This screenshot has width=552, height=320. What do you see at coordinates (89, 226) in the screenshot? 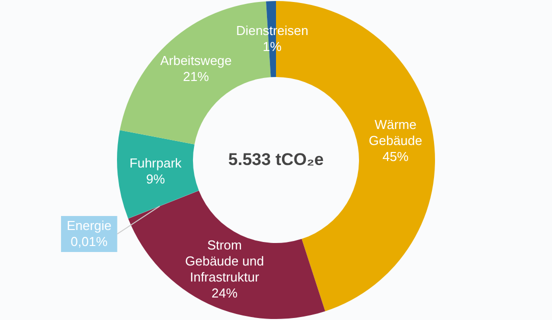
I see `slice-label: Energie` at bounding box center [89, 226].